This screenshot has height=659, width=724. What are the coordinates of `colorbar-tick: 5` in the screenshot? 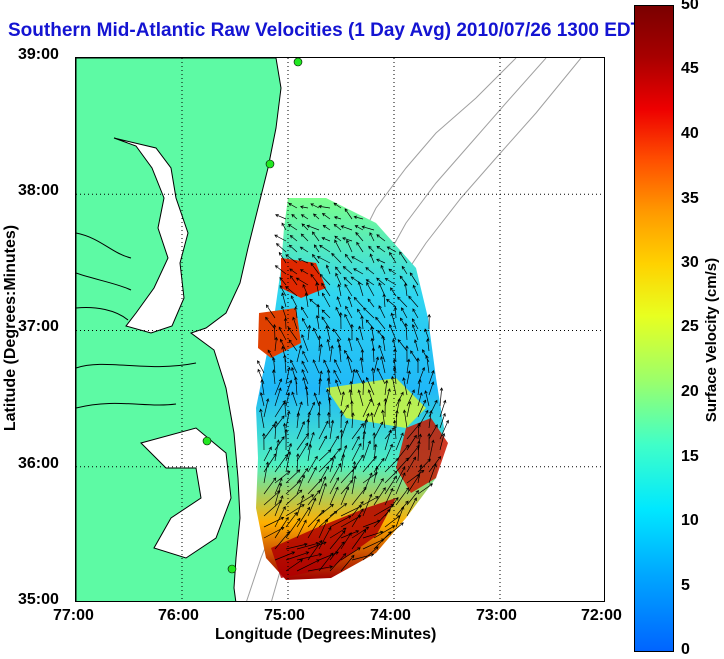 It's located at (685, 585).